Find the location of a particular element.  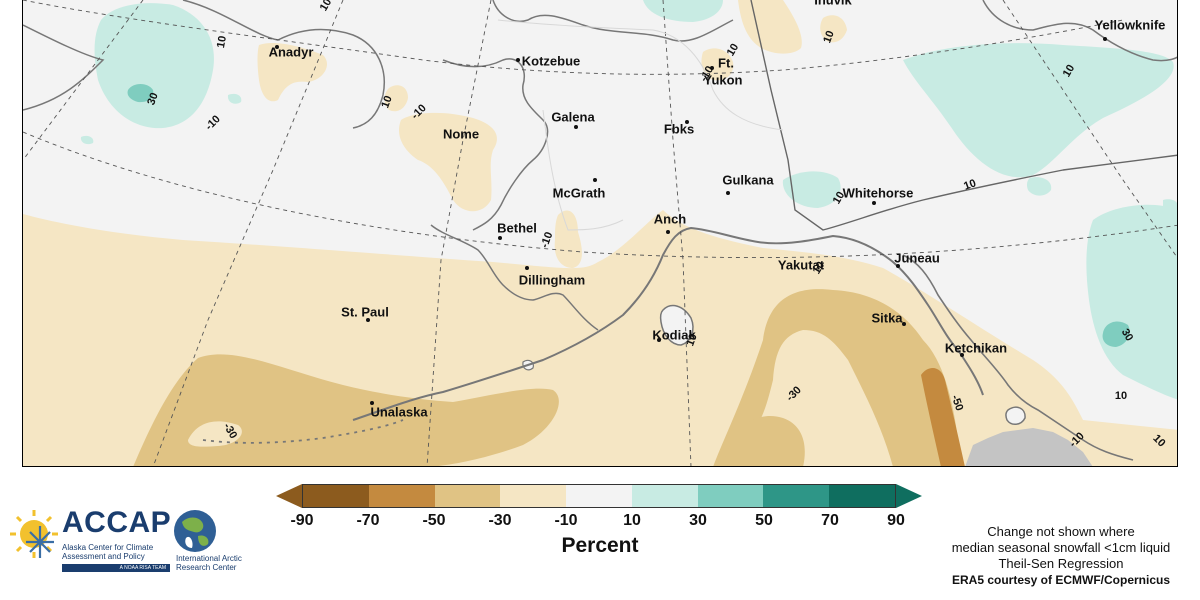

iarc-globe-icon is located at coordinates (195, 531).